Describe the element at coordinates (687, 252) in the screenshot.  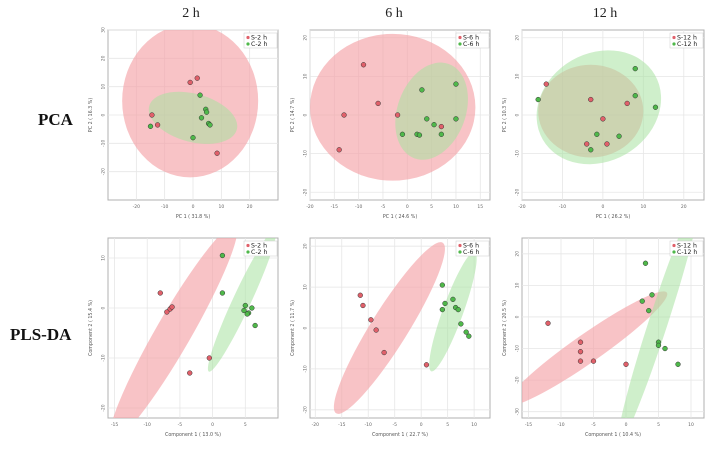
I see `legend-label: C-12 h` at that location.